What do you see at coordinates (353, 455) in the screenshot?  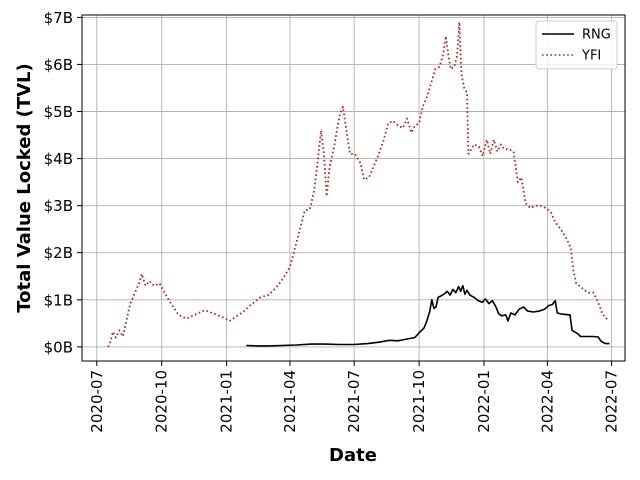 I see `x-axis-title: Date` at bounding box center [353, 455].